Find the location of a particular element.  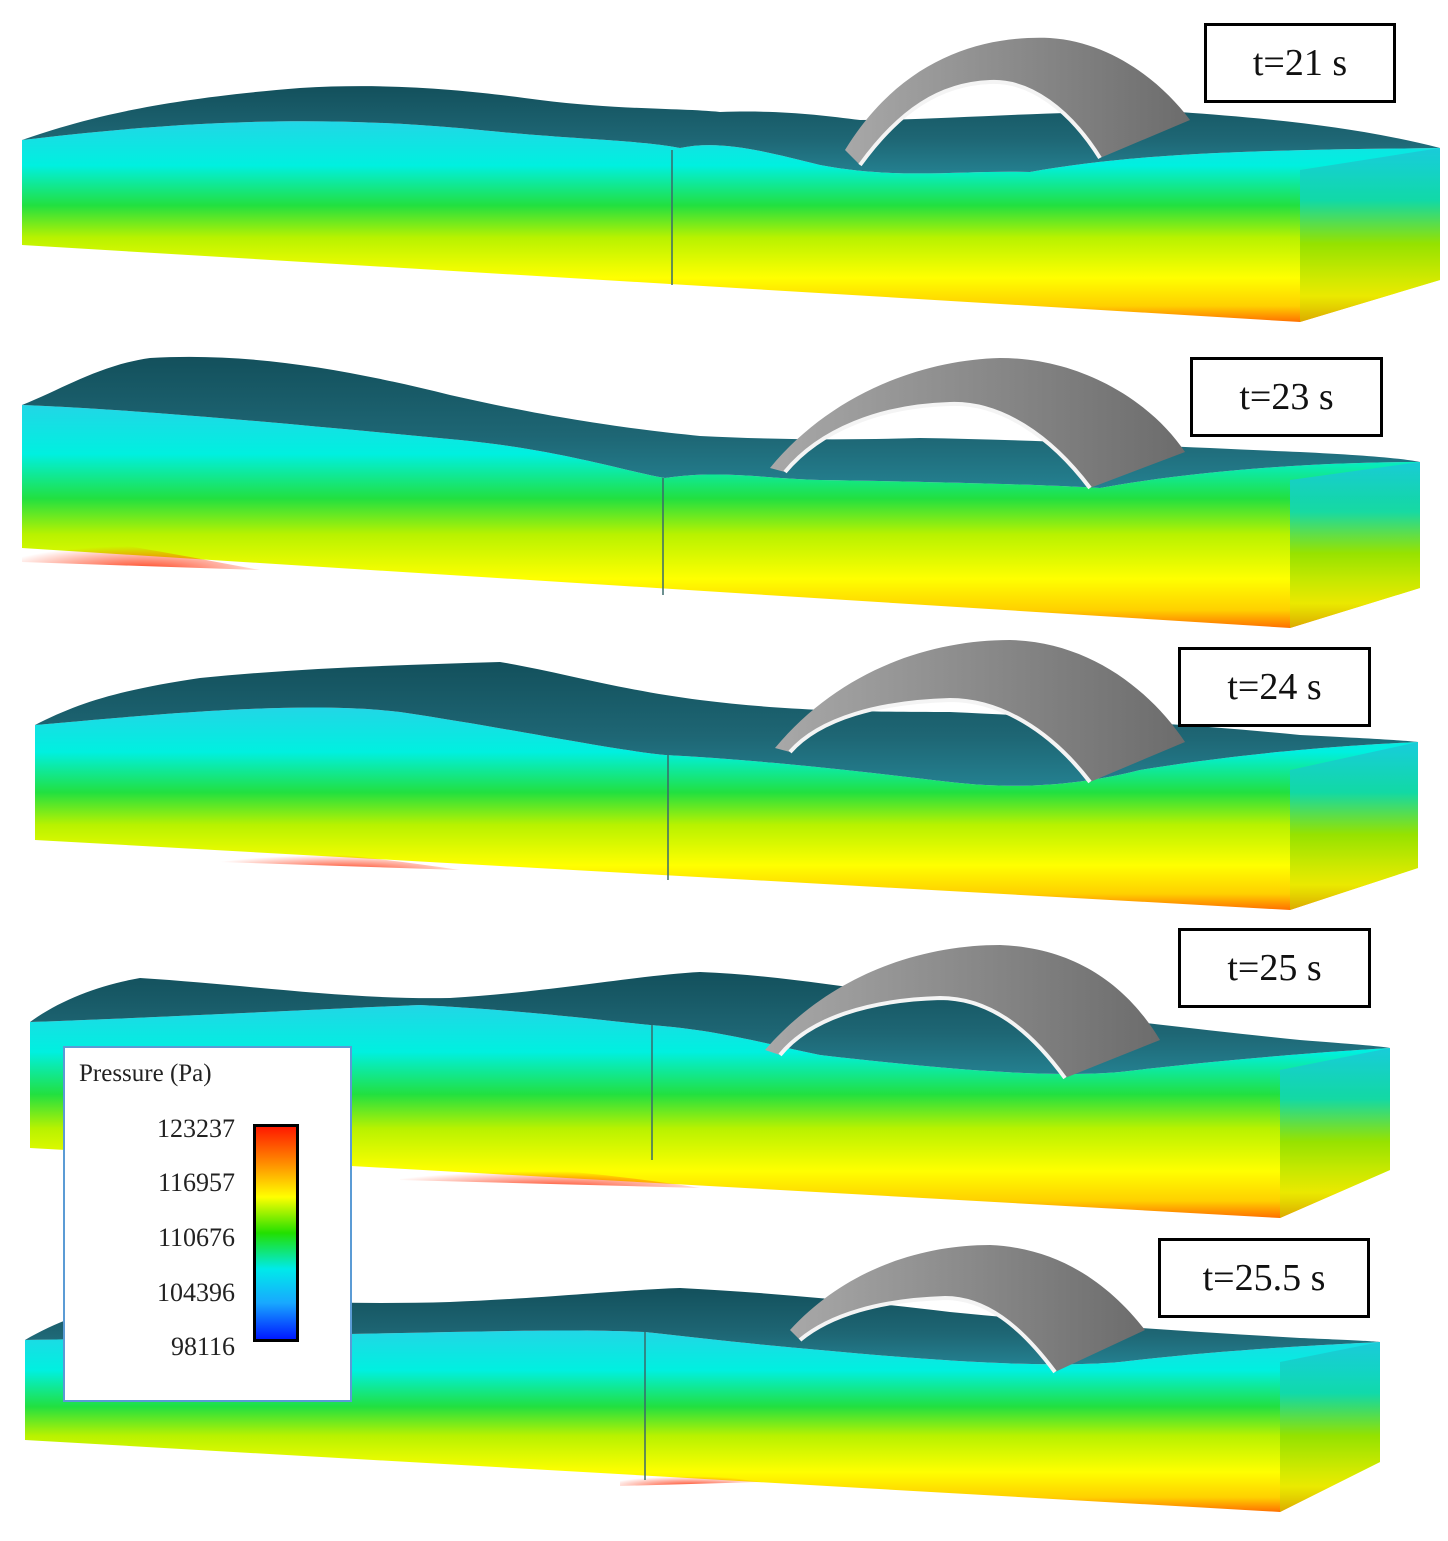

time-label-t24: t=24 s is located at coordinates (1274, 687).